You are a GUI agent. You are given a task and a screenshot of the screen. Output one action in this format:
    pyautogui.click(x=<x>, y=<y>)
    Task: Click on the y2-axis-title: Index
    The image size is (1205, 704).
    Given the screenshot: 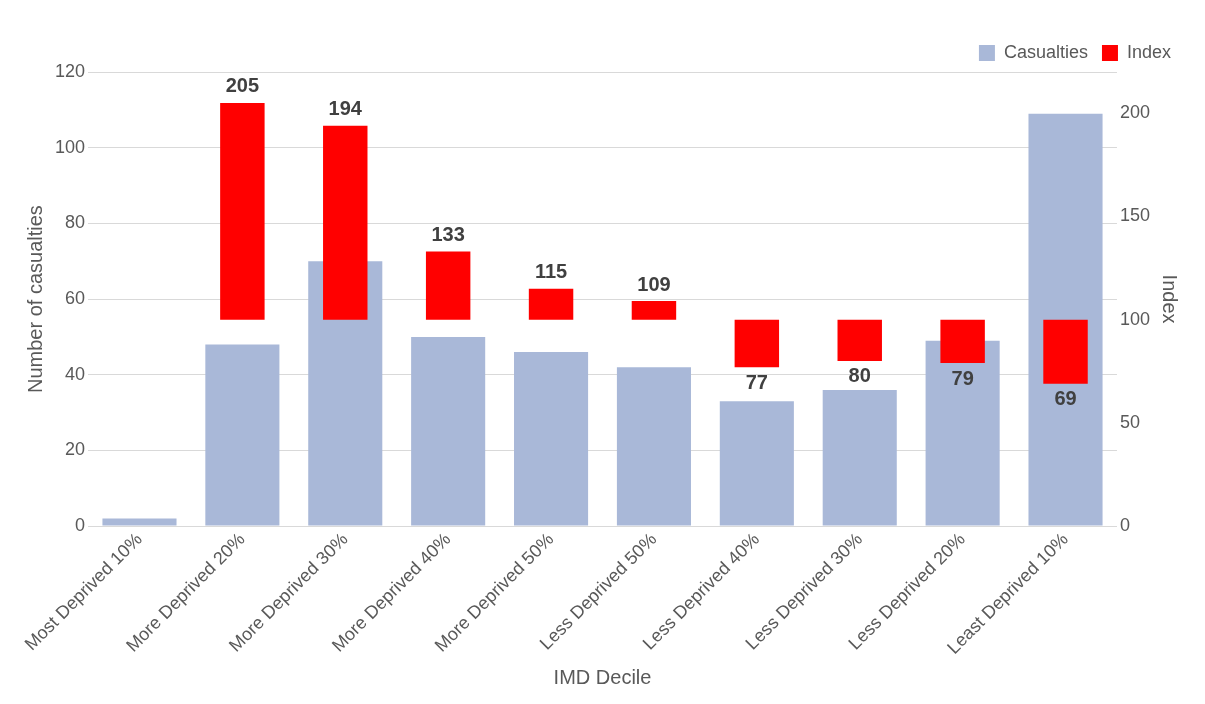 What is the action you would take?
    pyautogui.click(x=1170, y=299)
    